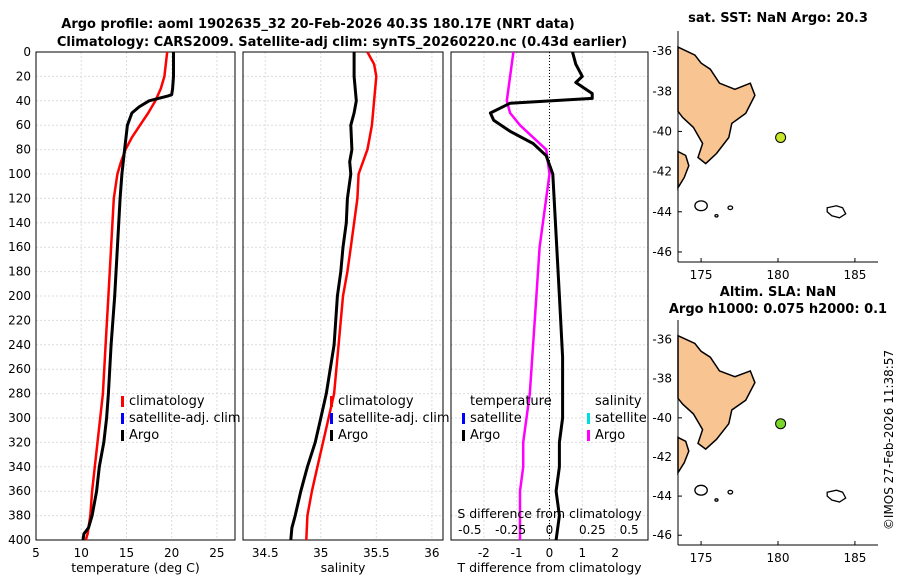  Describe the element at coordinates (19, 394) in the screenshot. I see `y-tick-label: 280` at that location.